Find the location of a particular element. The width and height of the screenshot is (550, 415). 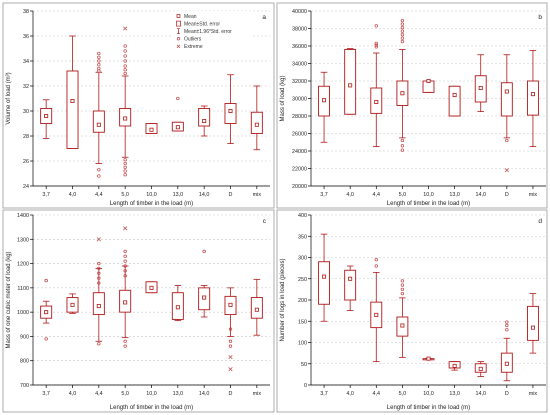

y-tick-label: 32000 is located at coordinates (299, 82).